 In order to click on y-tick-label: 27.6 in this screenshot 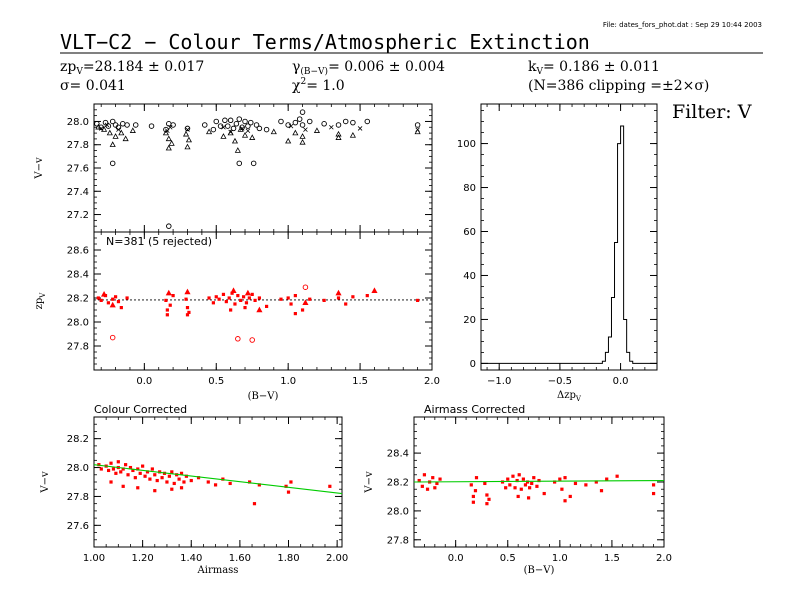, I will do `click(78, 169)`.